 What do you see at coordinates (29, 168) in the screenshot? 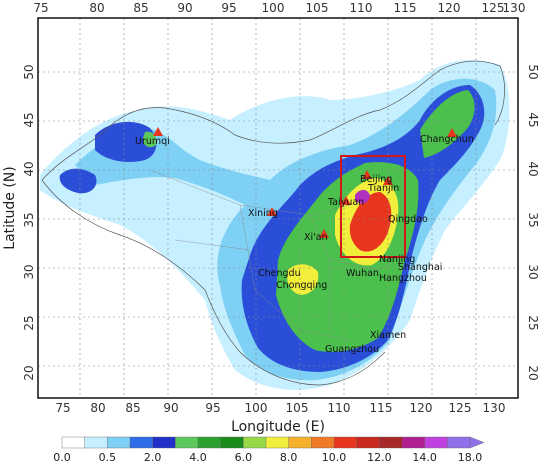
I see `lat-tick-left: 40` at bounding box center [29, 168].